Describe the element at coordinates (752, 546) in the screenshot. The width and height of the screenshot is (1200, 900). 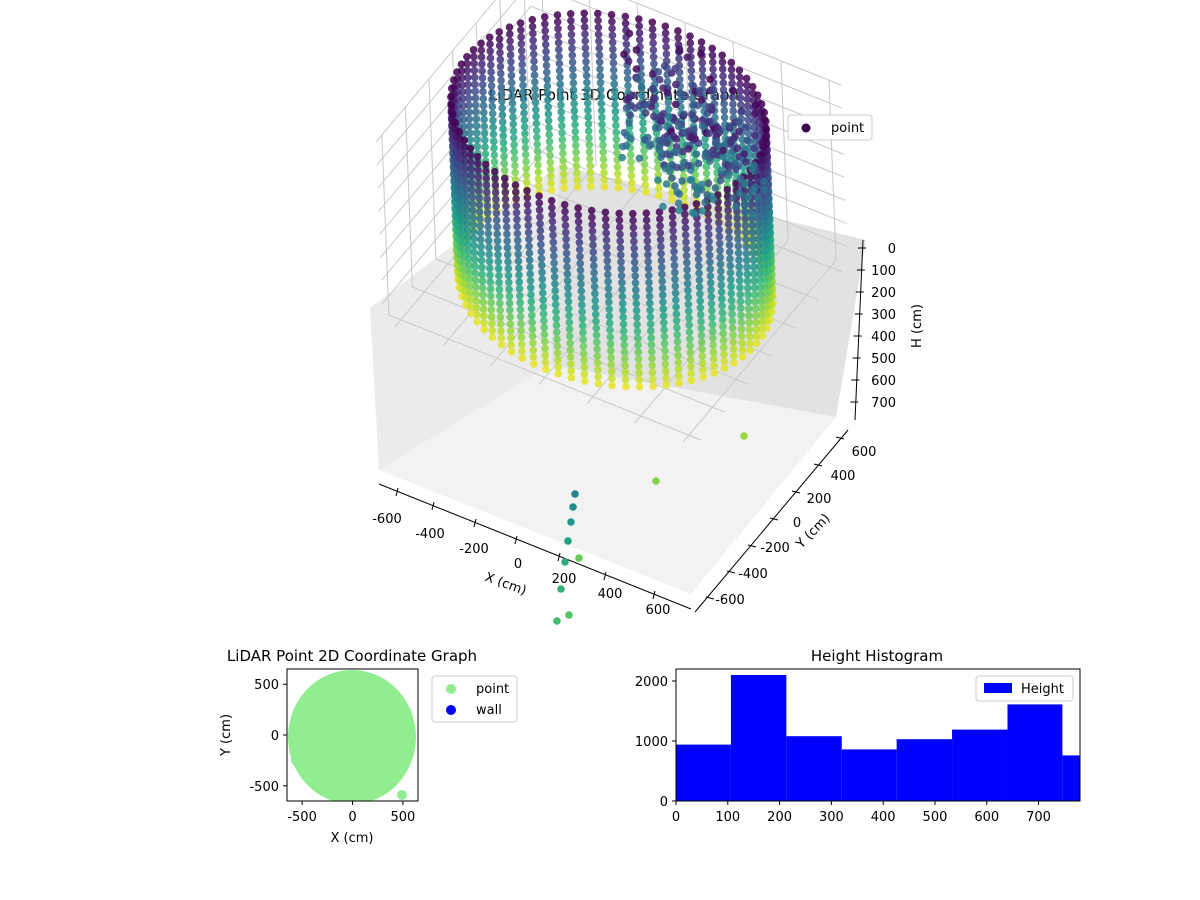
I see `y-tick-3d` at that location.